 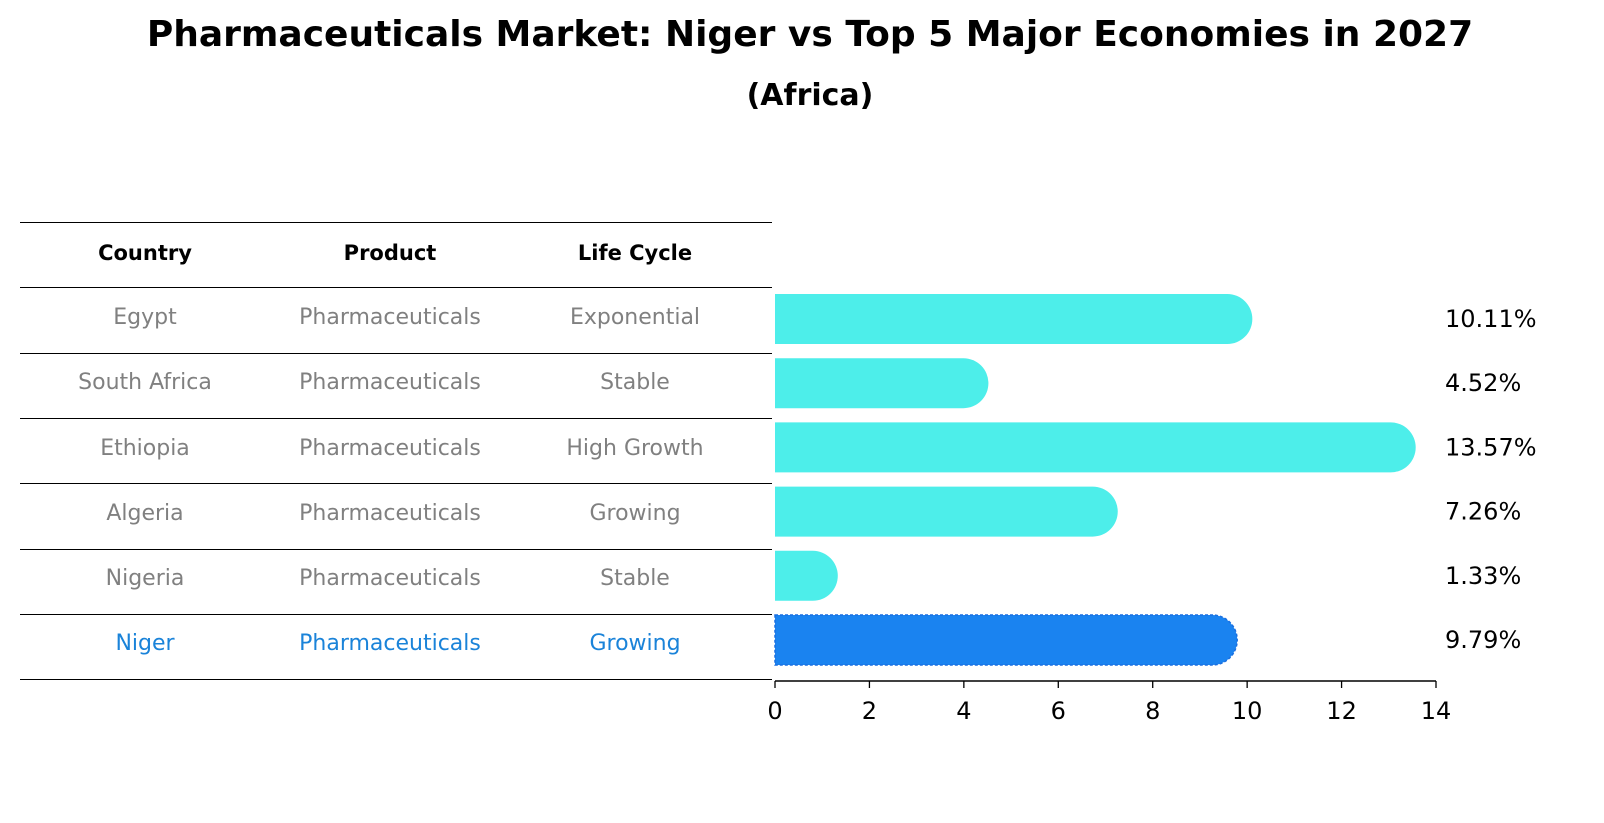 What do you see at coordinates (635, 448) in the screenshot?
I see `table-cell: High Growth` at bounding box center [635, 448].